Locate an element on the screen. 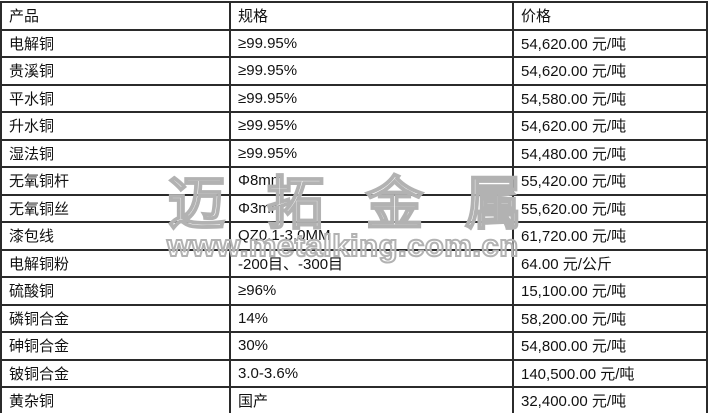 This screenshot has height=413, width=710. price-cell: 58,200.00 元/吨 is located at coordinates (610, 318).